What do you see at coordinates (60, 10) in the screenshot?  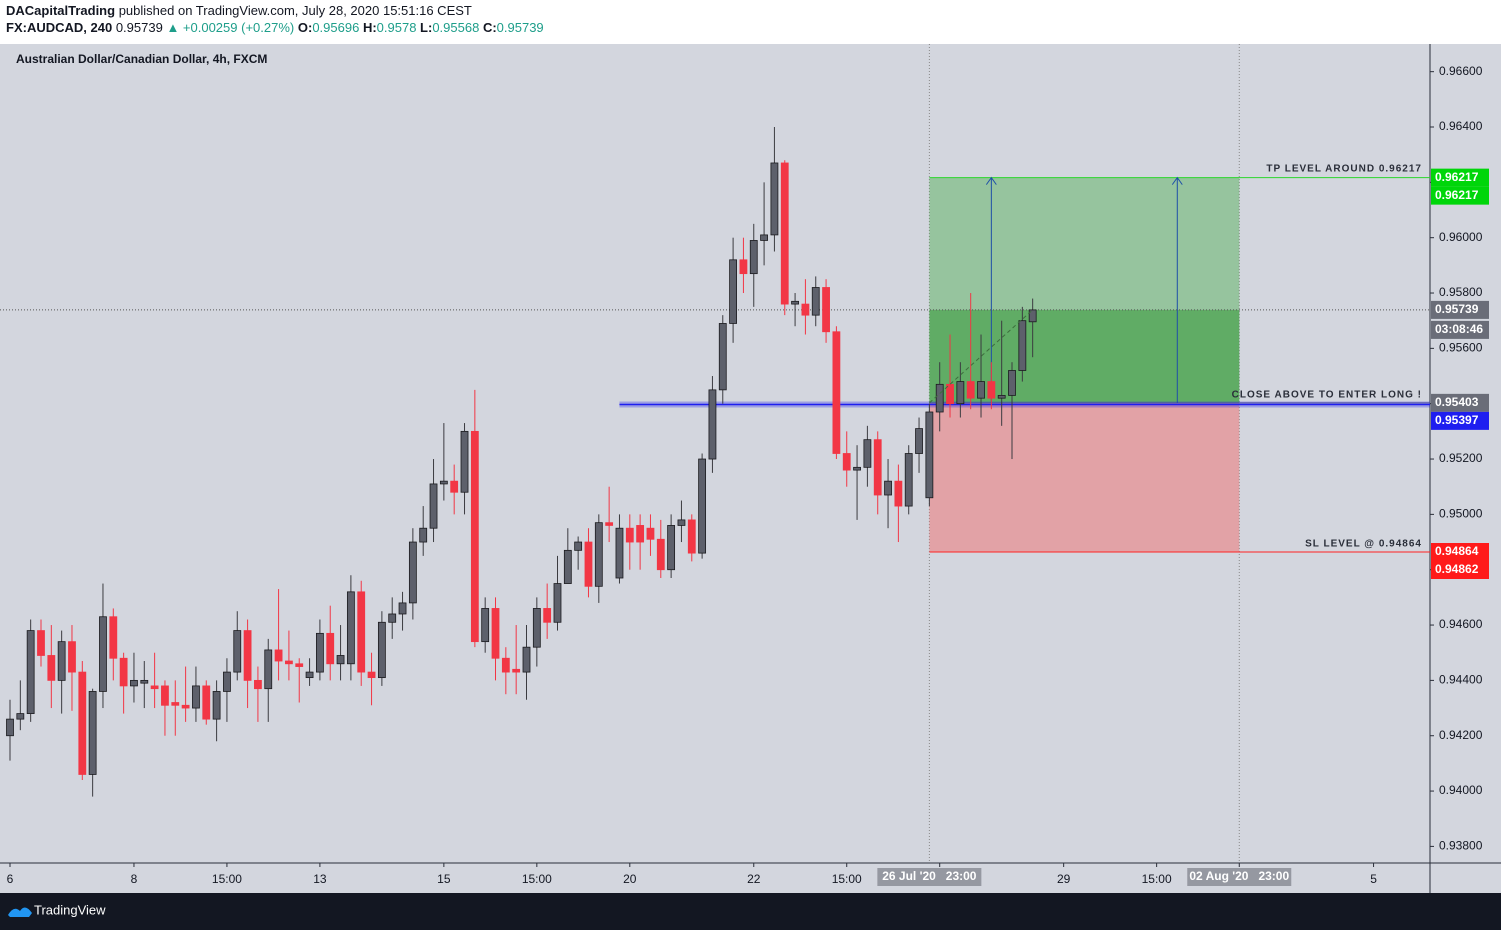 I see `author: DACapitalTrading` at bounding box center [60, 10].